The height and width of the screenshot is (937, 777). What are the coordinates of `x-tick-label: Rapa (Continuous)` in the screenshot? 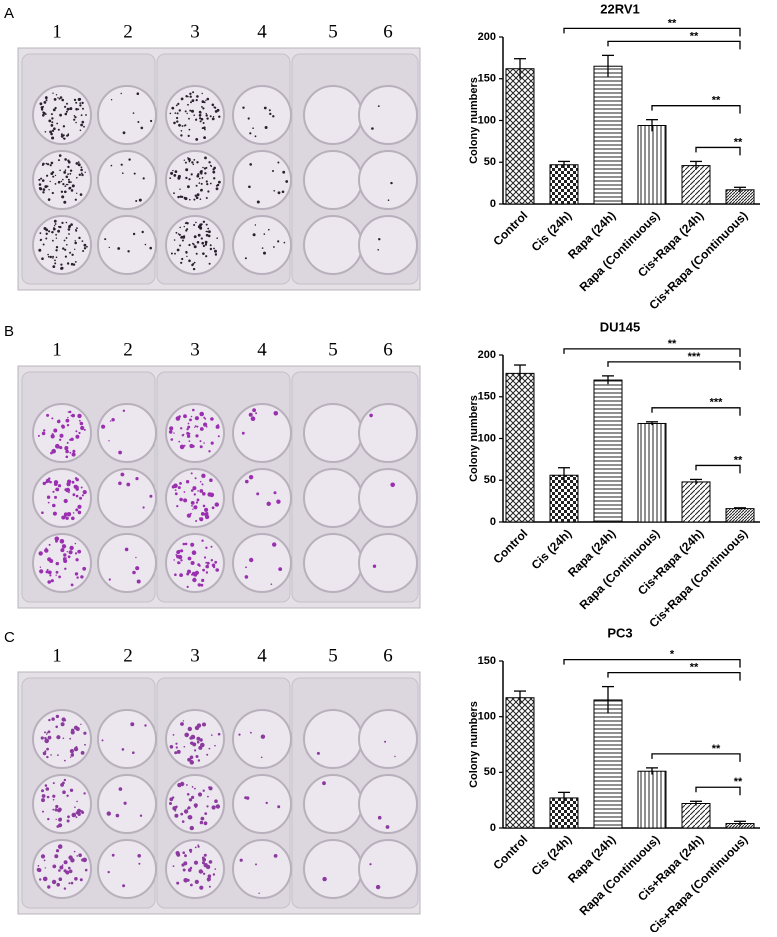 It's located at (620, 251).